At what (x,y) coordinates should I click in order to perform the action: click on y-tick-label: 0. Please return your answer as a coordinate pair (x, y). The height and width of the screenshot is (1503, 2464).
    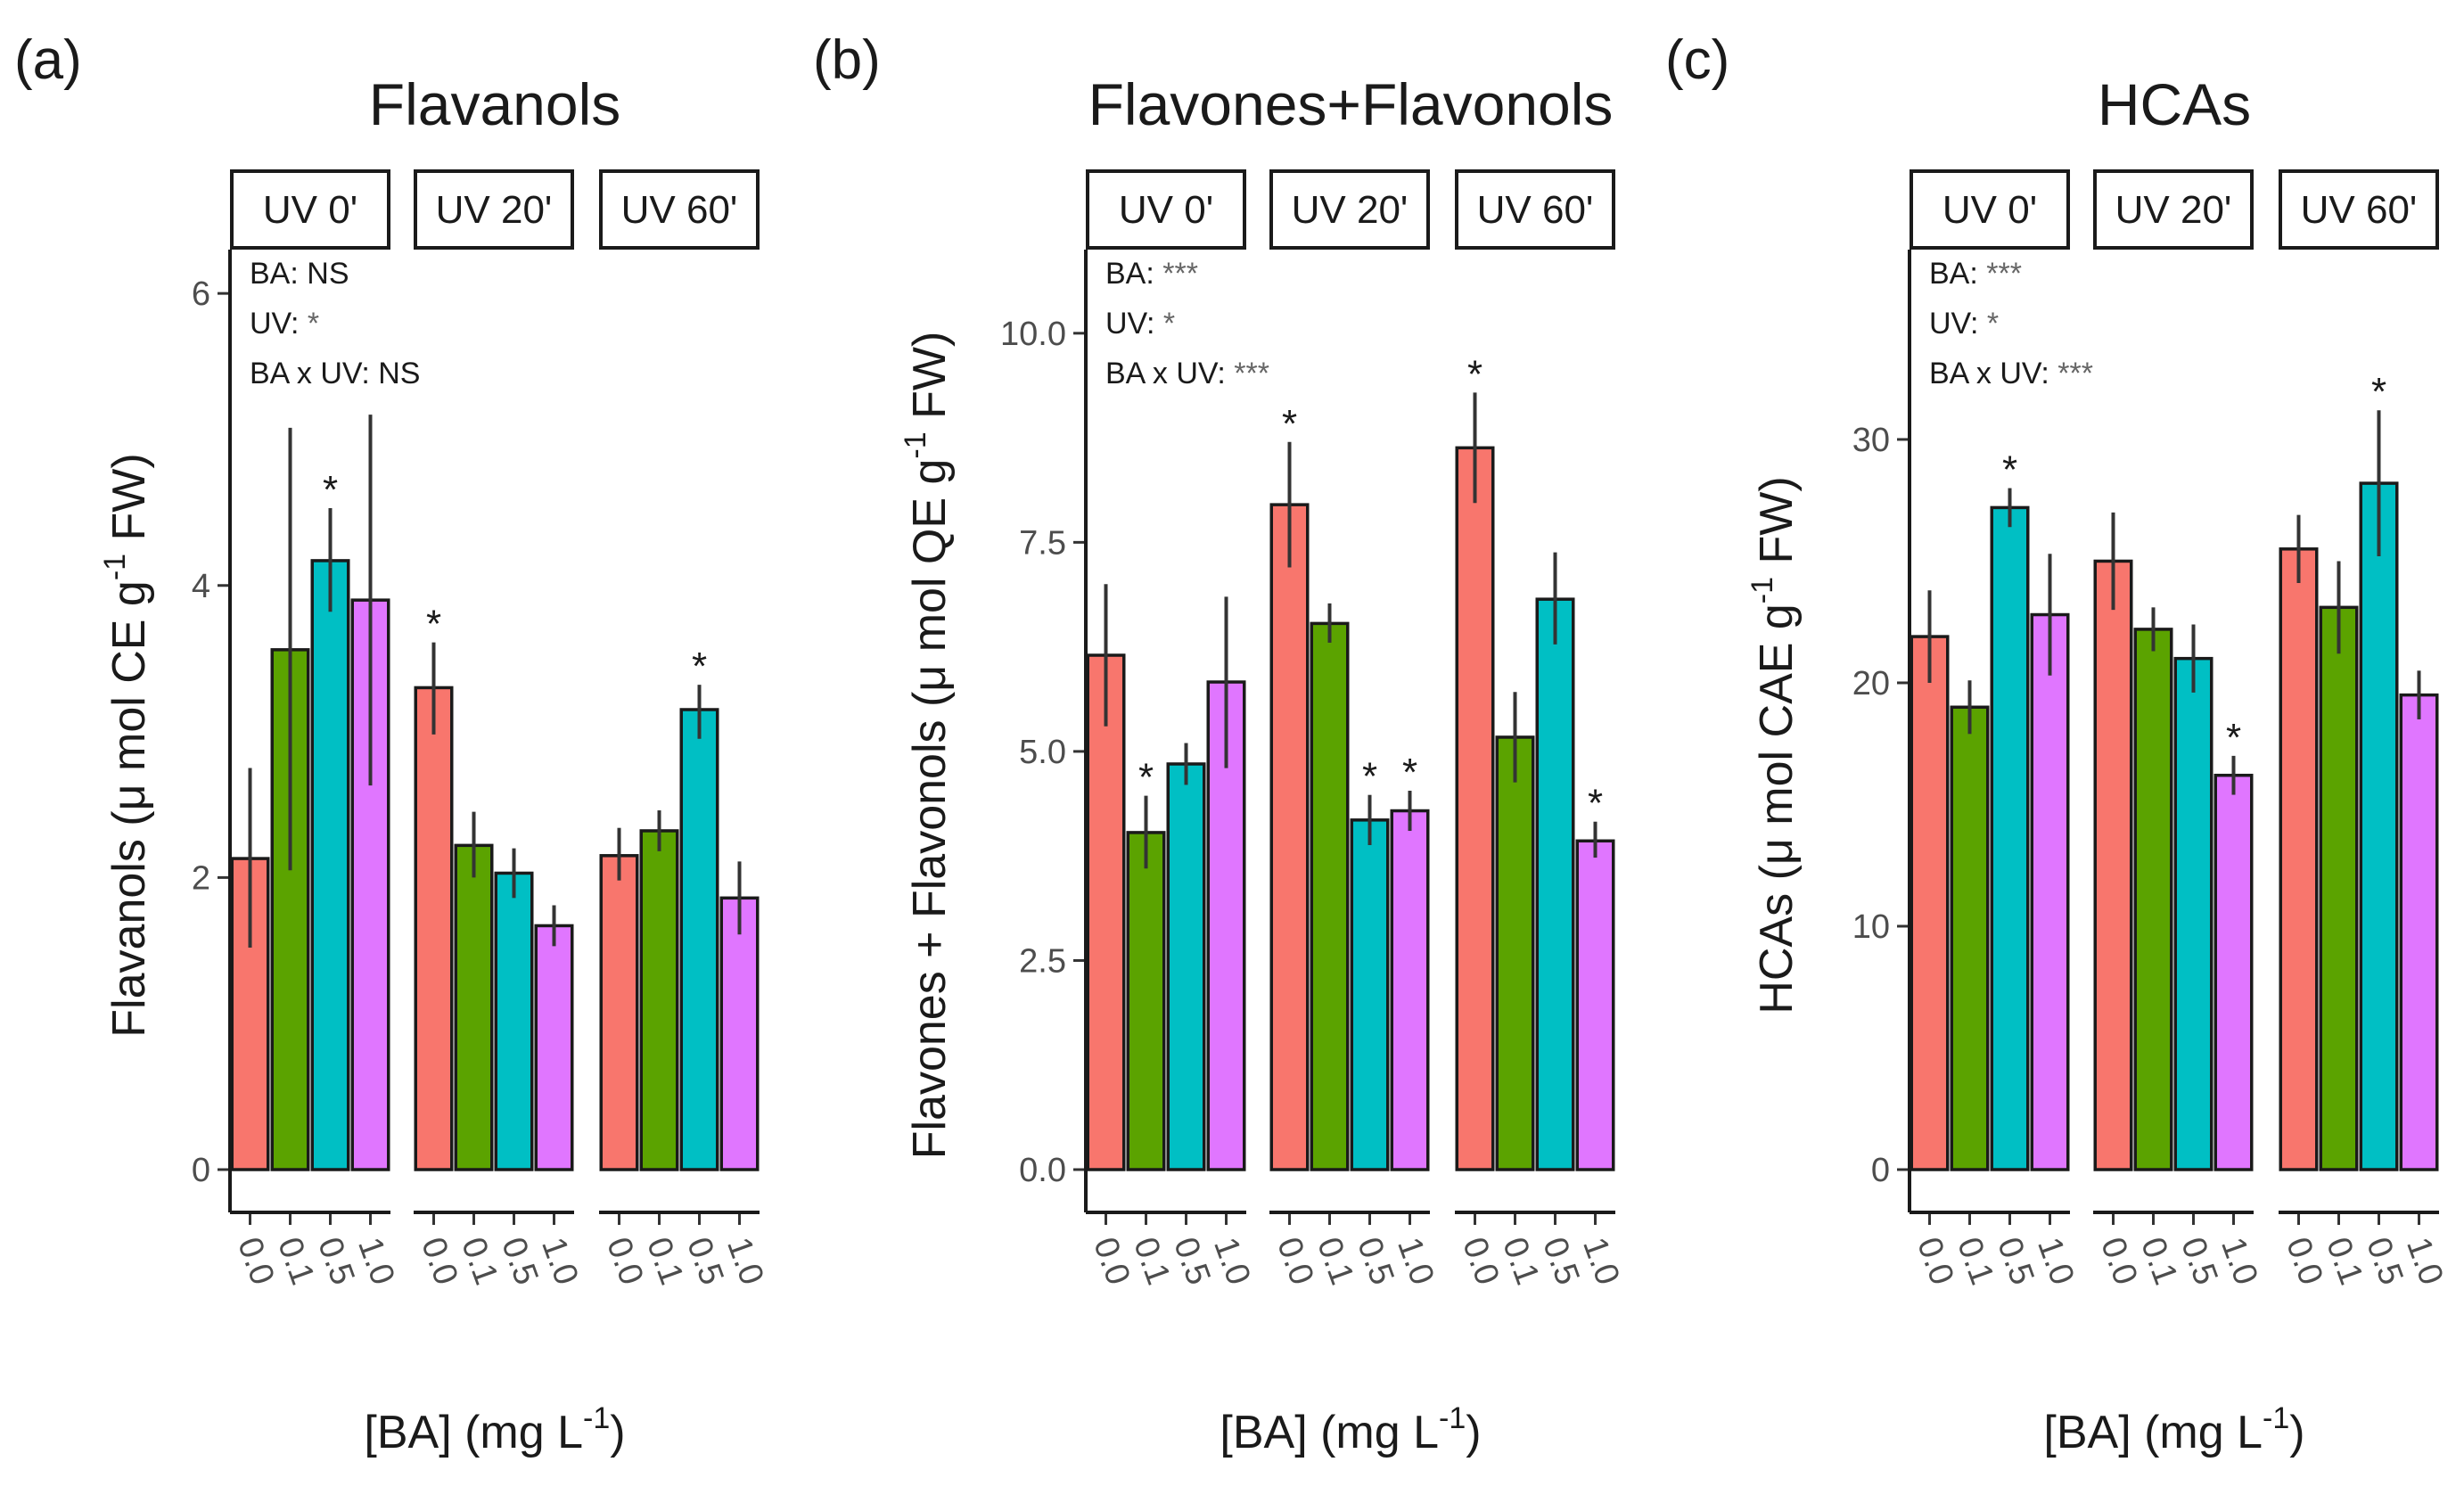
    Looking at the image, I should click on (1880, 1170).